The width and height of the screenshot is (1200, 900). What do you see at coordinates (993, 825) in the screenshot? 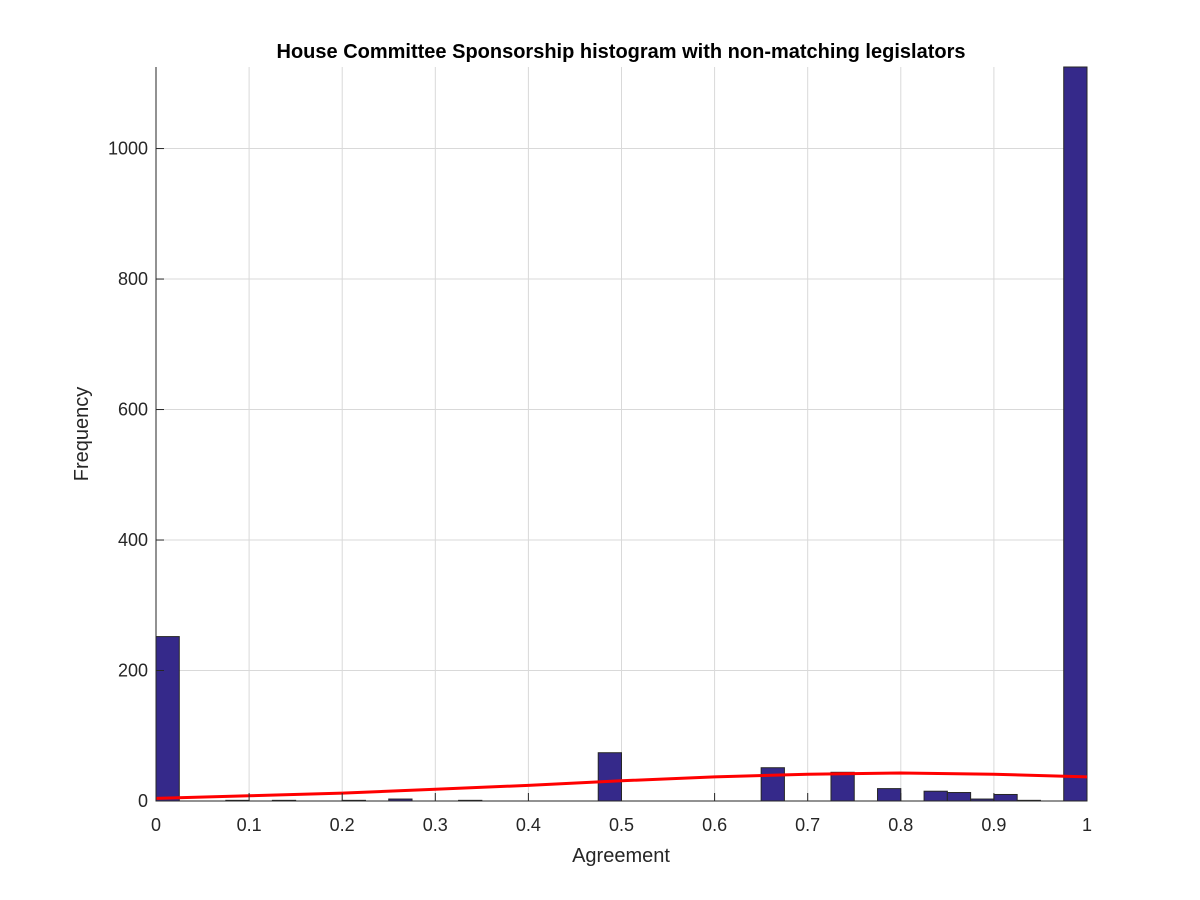
I see `x-tick-label: 0.9` at bounding box center [993, 825].